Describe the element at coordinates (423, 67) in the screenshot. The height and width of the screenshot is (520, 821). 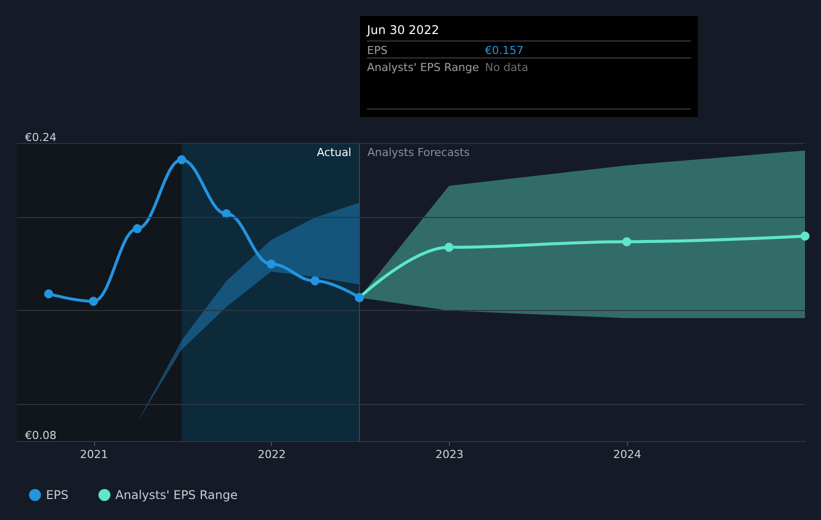
I see `text: Analysts' EPS Range` at that location.